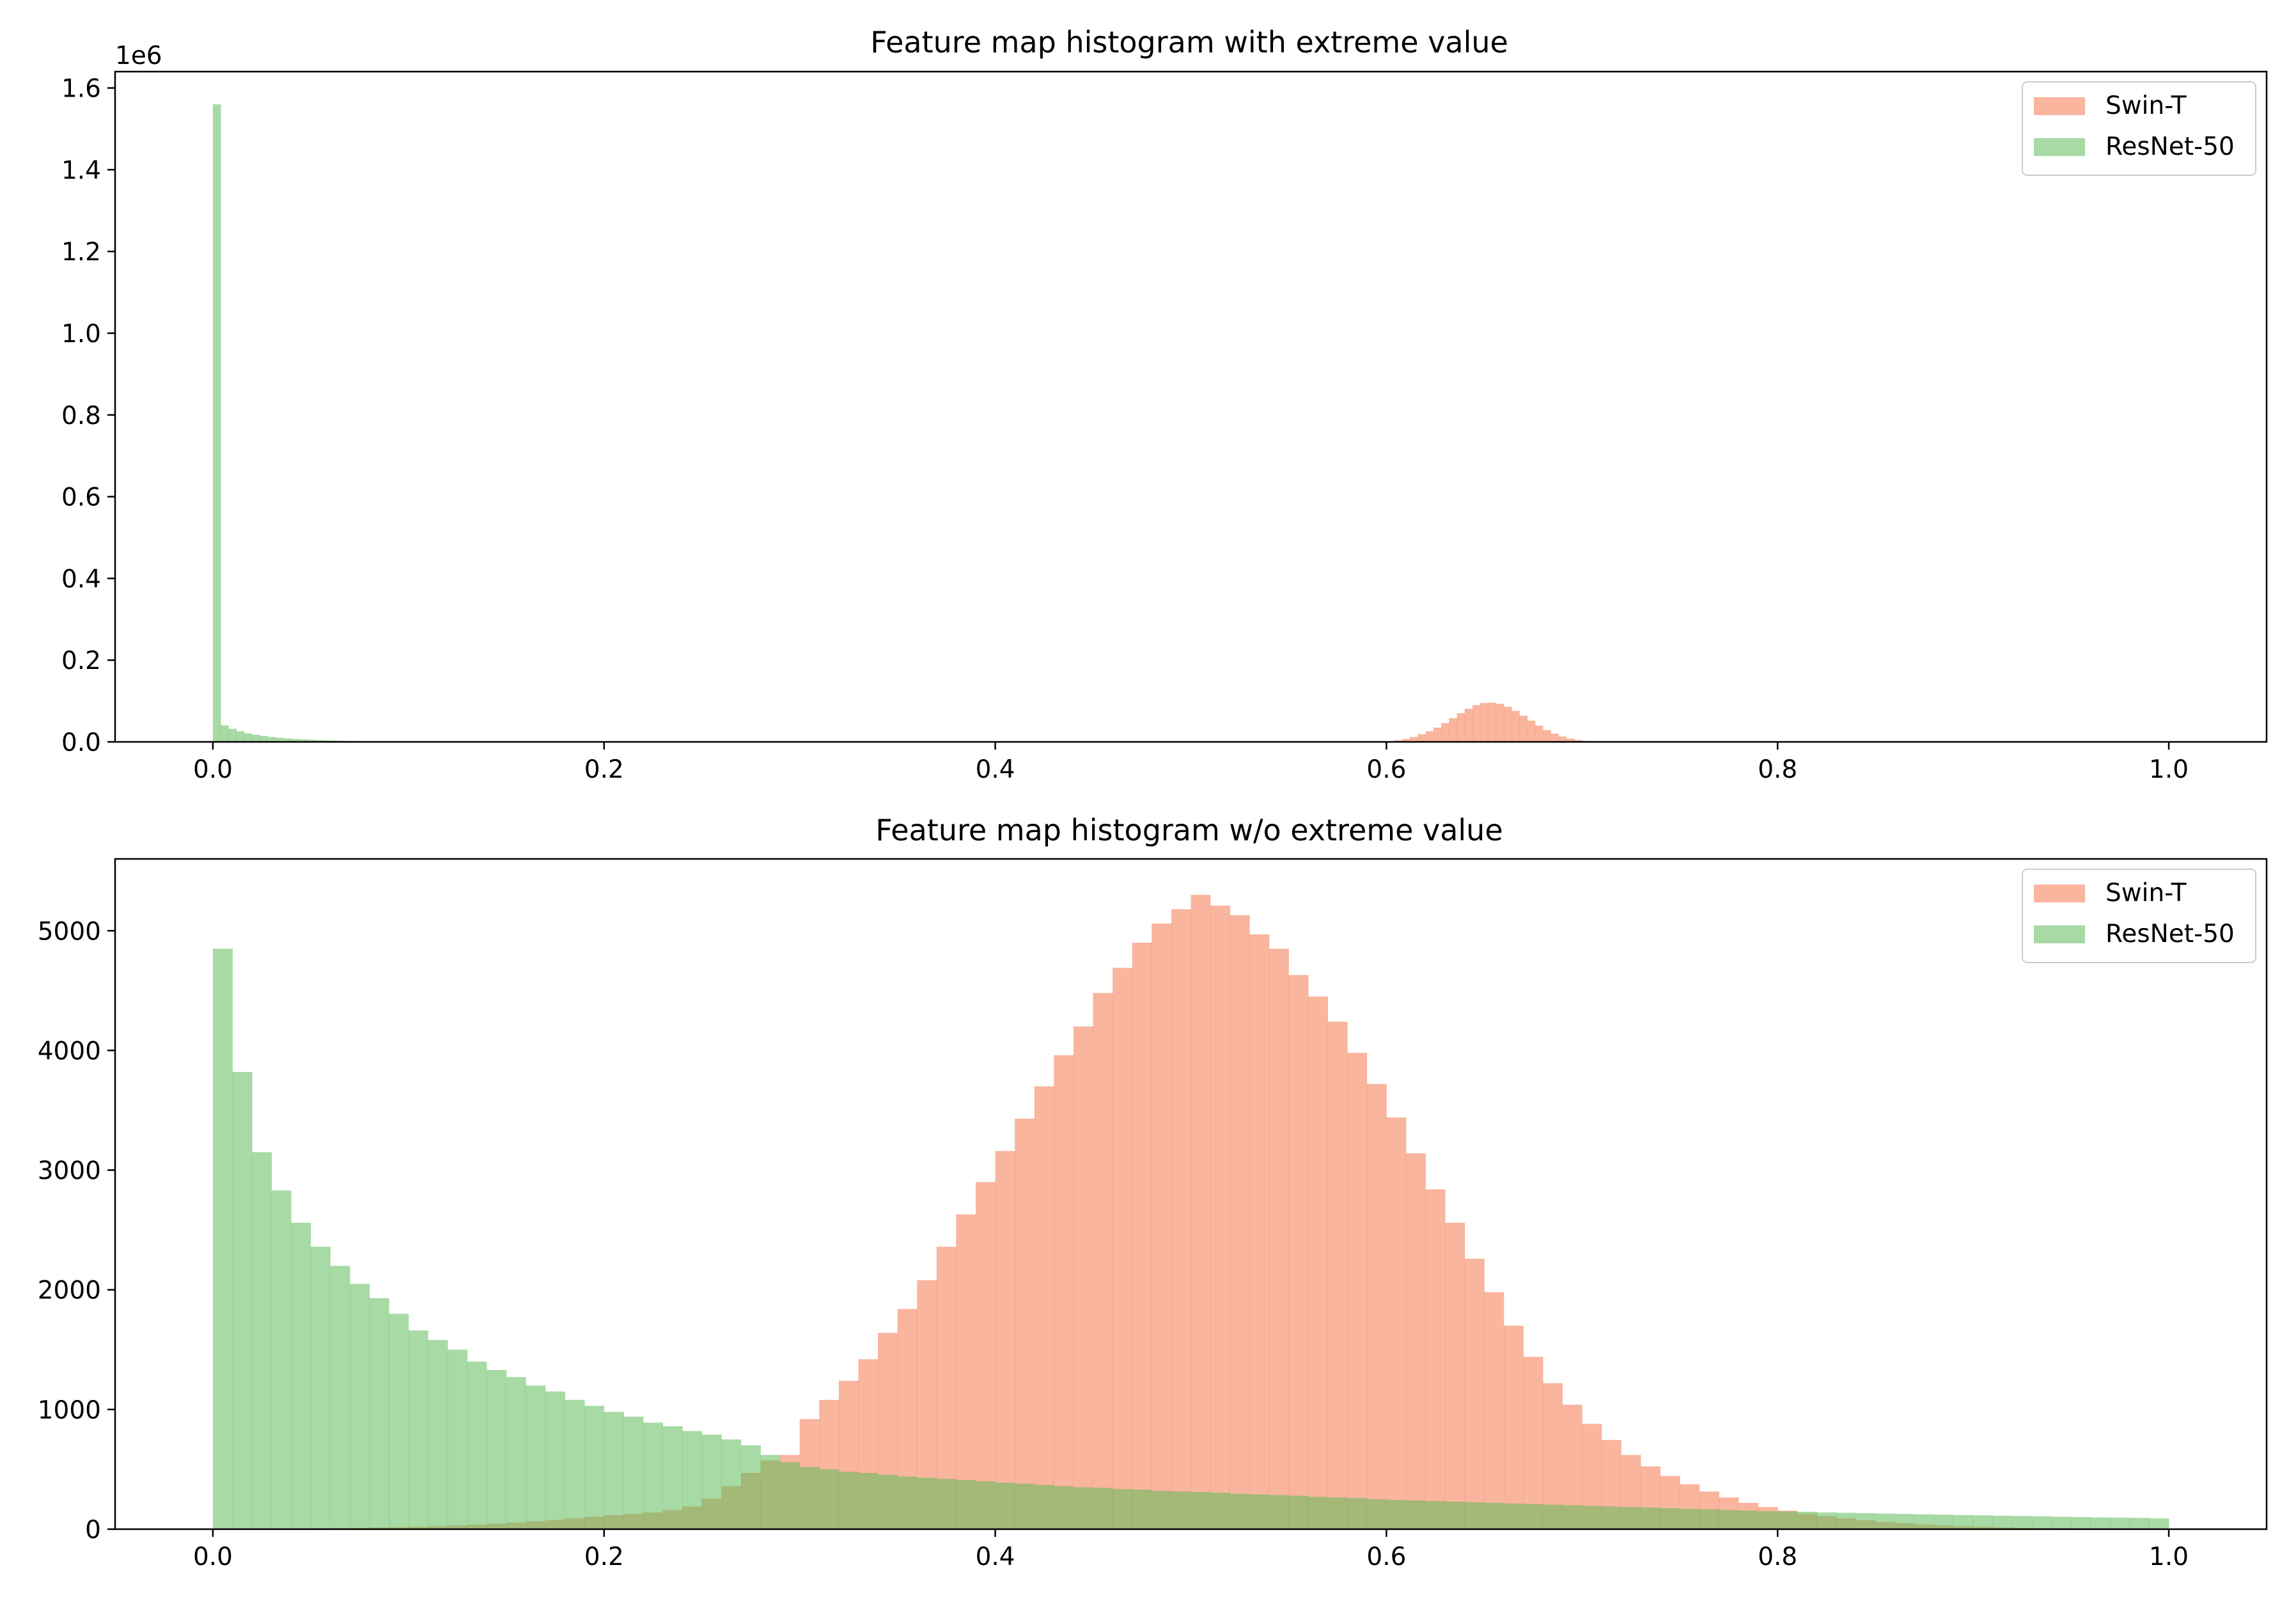 The image size is (2296, 1604). What do you see at coordinates (88, 416) in the screenshot?
I see `top-y-axis: 0.0 0.2 0.4 0.6 0.8 1.0 1.2 1.4 1.6` at bounding box center [88, 416].